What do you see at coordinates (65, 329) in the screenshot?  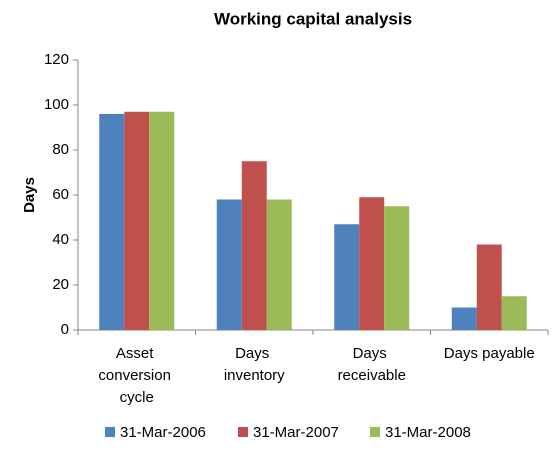 I see `y-tick-label: 0` at bounding box center [65, 329].